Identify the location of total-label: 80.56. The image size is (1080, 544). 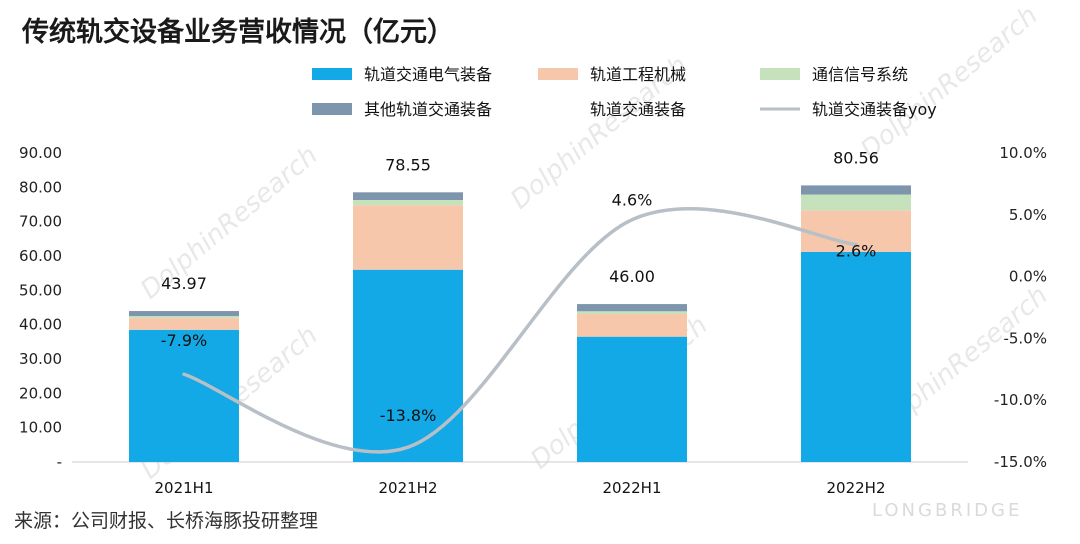
(856, 157).